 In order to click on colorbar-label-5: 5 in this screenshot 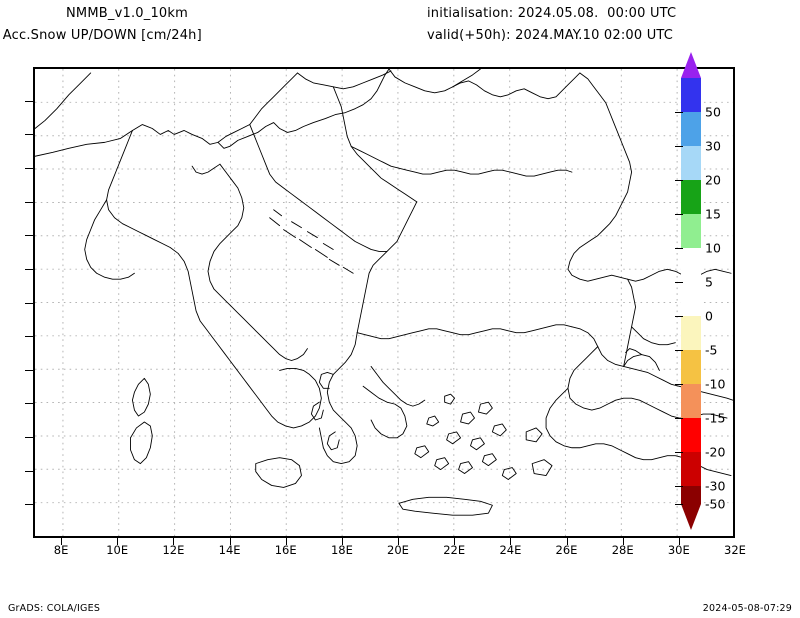, I will do `click(709, 282)`.